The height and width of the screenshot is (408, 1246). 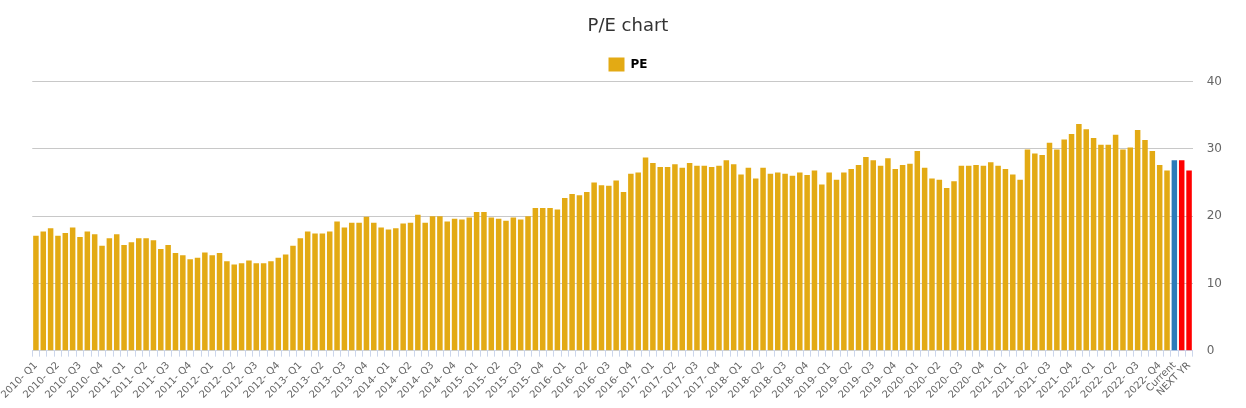 I want to click on y-tick-label: 40, so click(x=1214, y=80).